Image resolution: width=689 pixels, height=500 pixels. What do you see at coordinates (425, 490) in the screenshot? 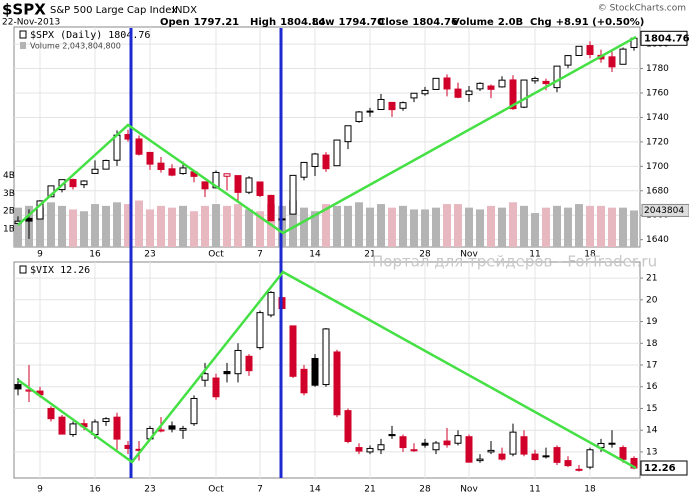
I see `x-tick-label: 28` at bounding box center [425, 490].